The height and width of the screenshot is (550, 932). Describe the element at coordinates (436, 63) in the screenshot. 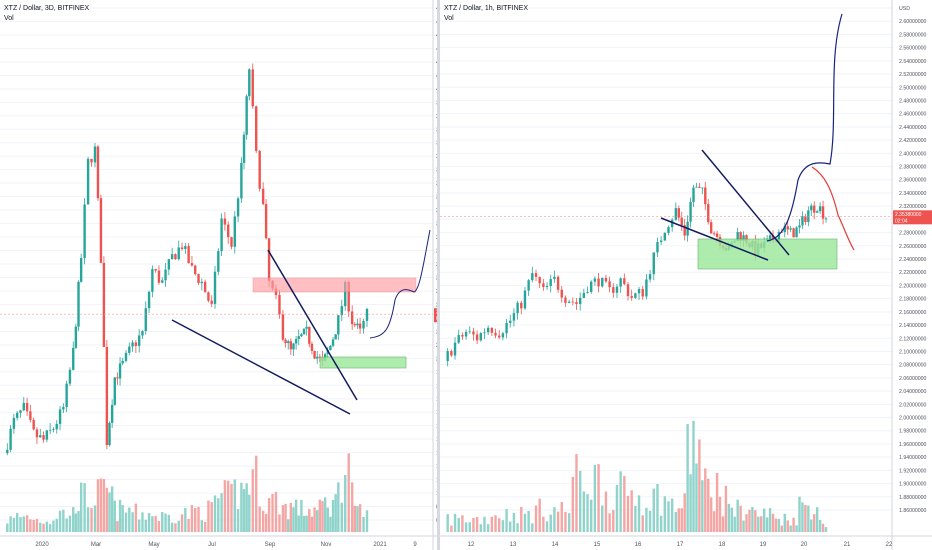

I see `y-tick-label: 4.20000000` at that location.